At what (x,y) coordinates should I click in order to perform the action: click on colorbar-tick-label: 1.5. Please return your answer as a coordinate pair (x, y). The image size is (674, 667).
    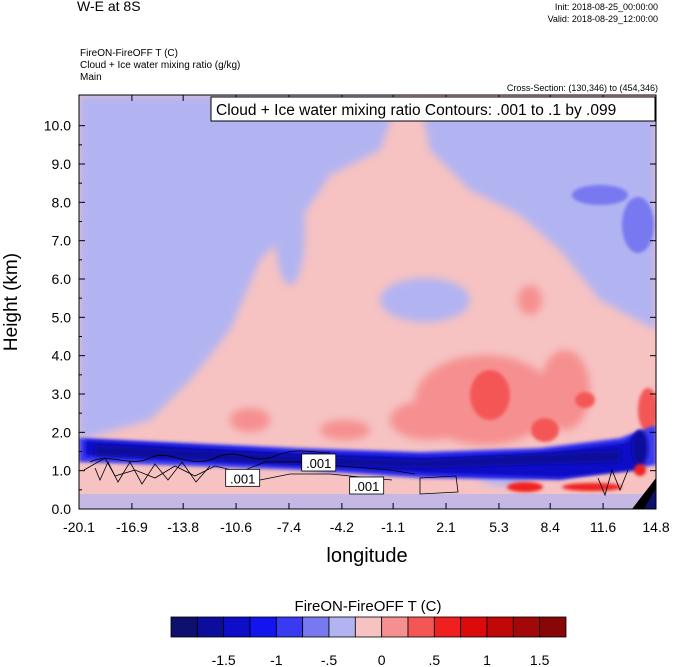
    Looking at the image, I should click on (540, 659).